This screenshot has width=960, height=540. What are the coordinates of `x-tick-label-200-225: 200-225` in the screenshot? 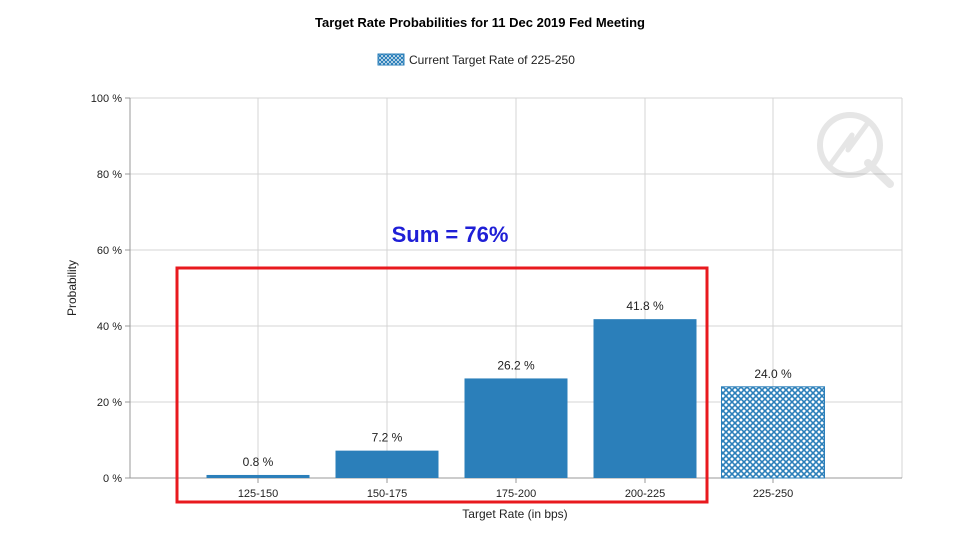 It's located at (645, 494).